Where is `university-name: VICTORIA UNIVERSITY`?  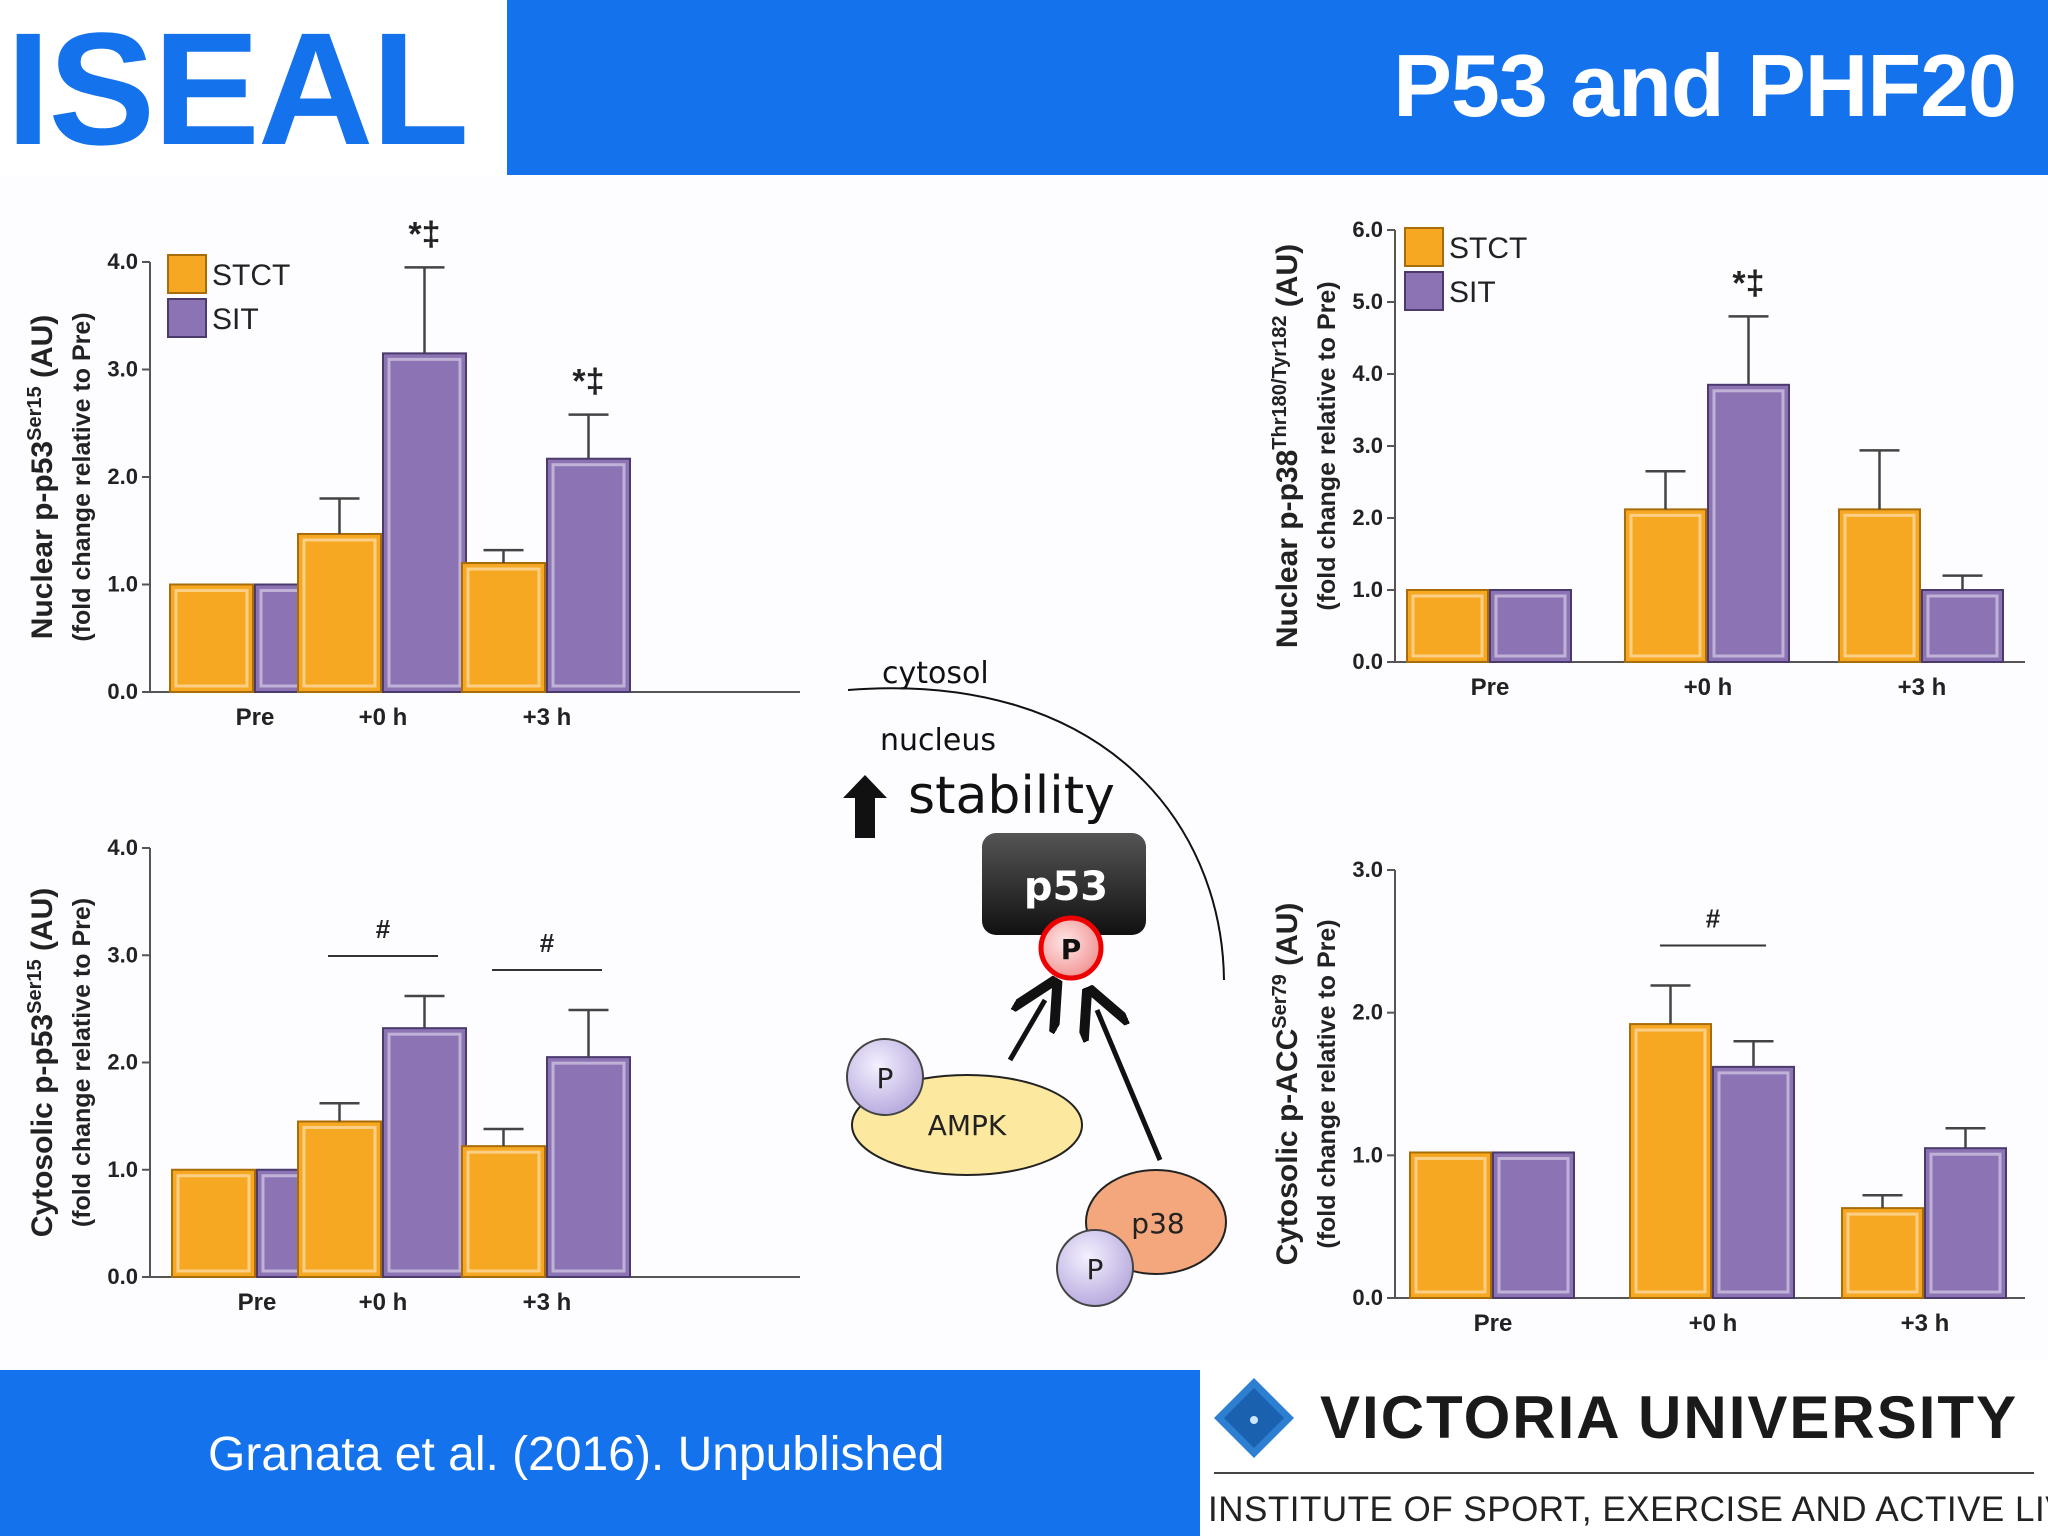 university-name: VICTORIA UNIVERSITY is located at coordinates (1669, 1417).